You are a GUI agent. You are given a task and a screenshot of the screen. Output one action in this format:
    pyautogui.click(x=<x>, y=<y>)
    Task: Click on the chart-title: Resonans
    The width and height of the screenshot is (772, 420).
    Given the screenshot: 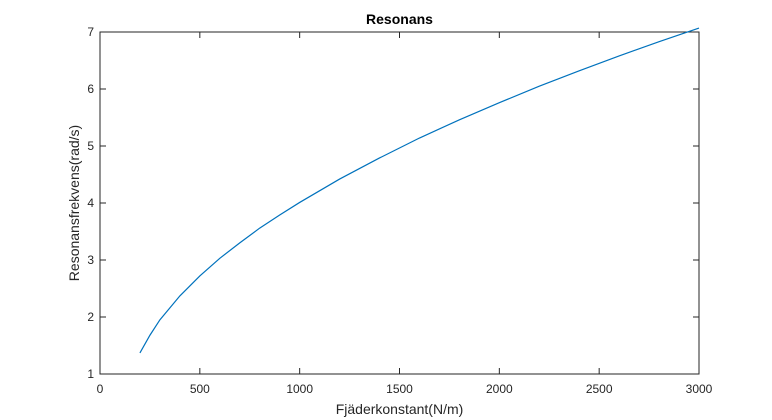 What is the action you would take?
    pyautogui.click(x=399, y=19)
    